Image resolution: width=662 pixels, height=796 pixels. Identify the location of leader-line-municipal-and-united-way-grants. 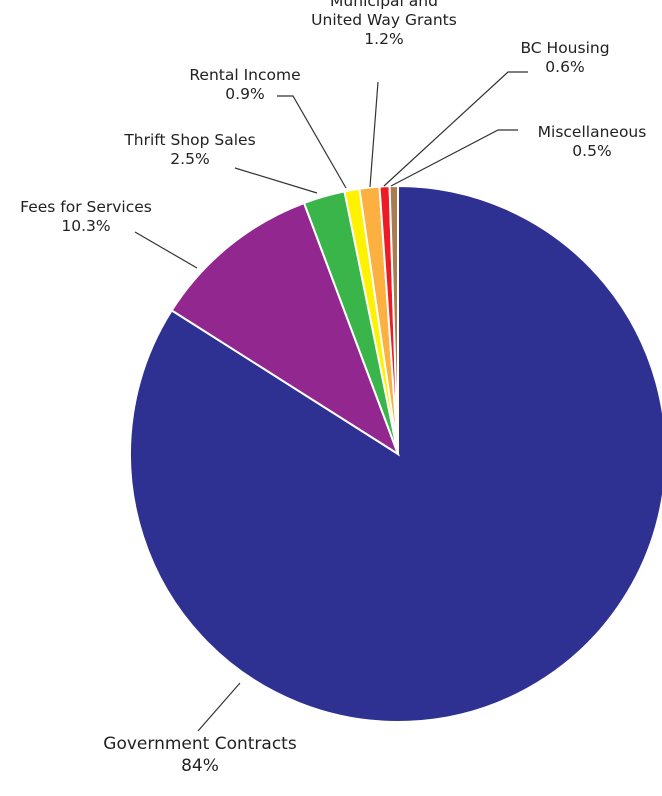
(374, 134).